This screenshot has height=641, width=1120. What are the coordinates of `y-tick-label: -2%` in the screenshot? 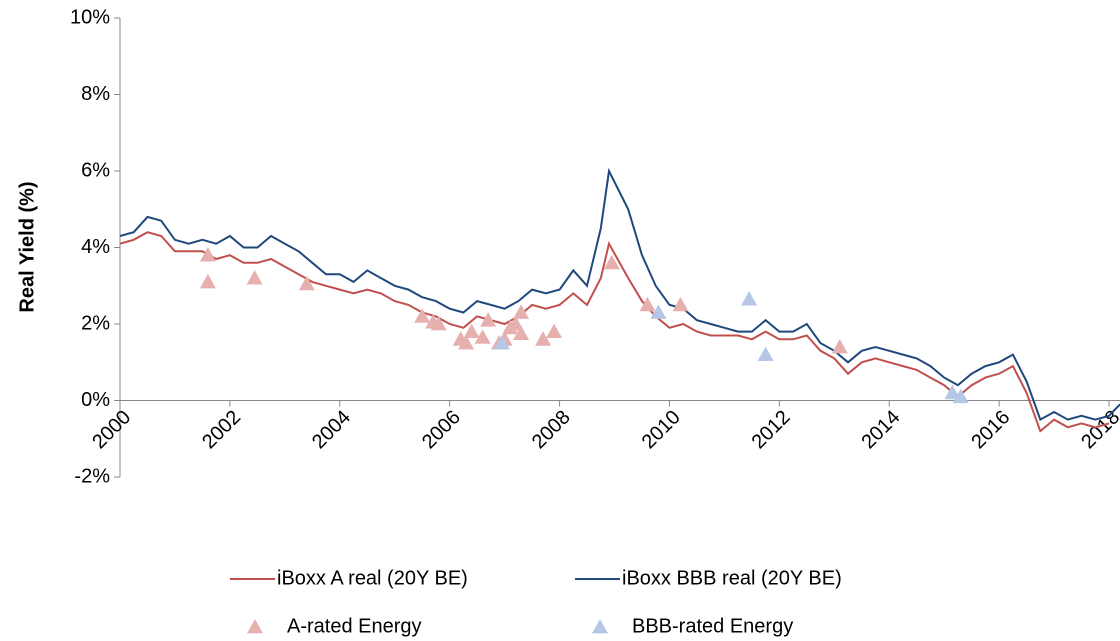 It's located at (92, 476).